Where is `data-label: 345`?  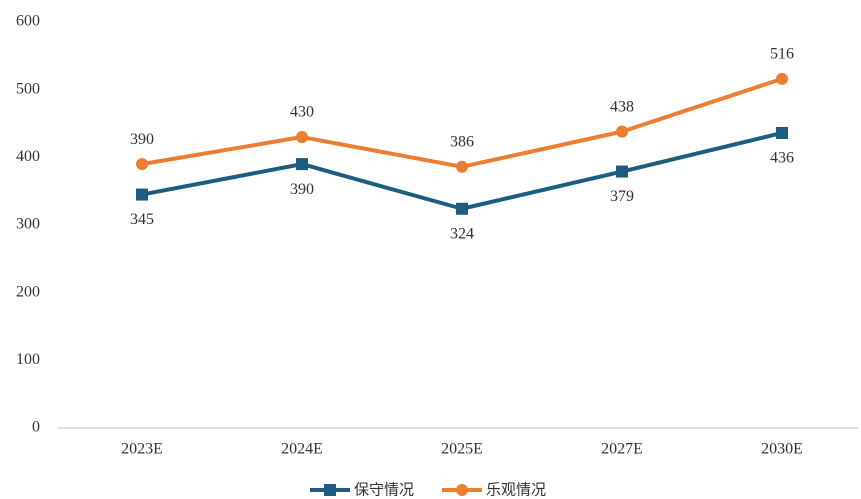 data-label: 345 is located at coordinates (142, 219).